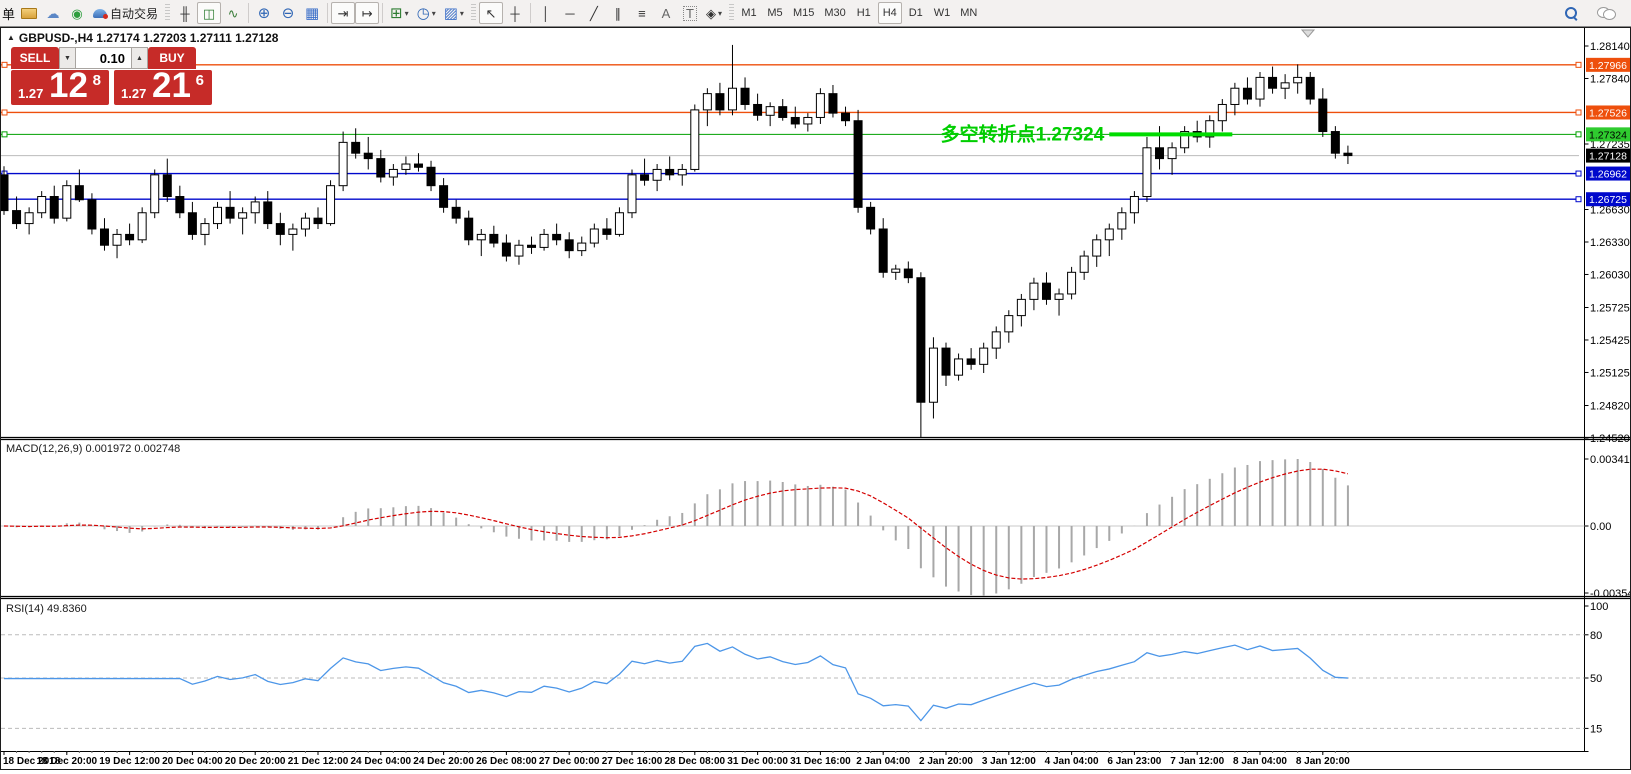 The image size is (1631, 774). I want to click on timeframe-M30: M30, so click(835, 13).